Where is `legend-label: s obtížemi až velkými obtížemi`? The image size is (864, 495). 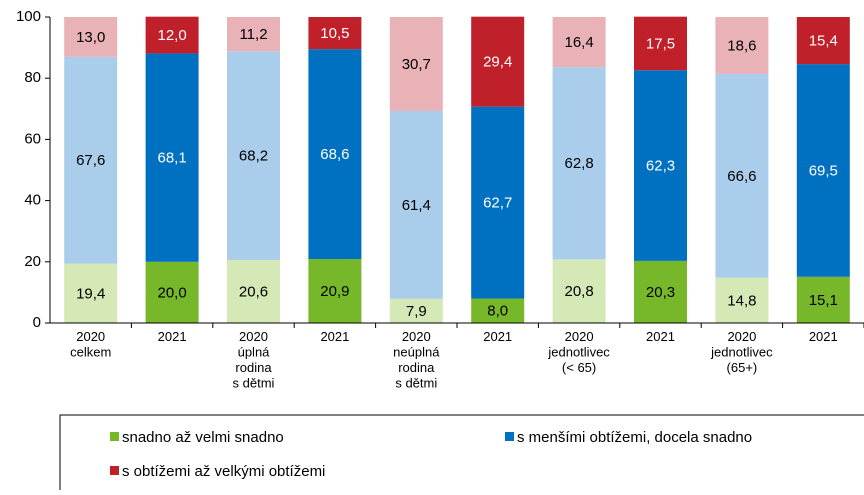
legend-label: s obtížemi až velkými obtížemi is located at coordinates (223, 471).